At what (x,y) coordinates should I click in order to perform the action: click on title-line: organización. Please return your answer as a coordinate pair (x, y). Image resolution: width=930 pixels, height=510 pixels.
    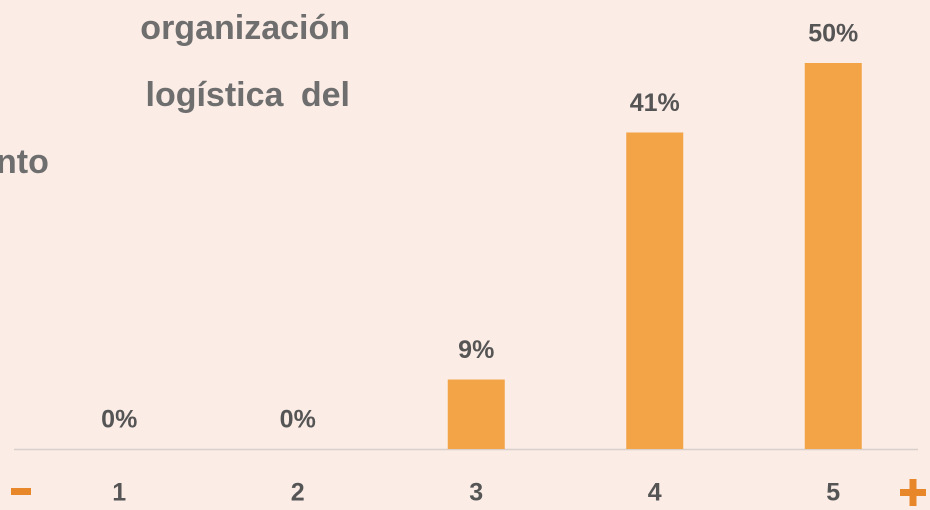
    Looking at the image, I should click on (245, 28).